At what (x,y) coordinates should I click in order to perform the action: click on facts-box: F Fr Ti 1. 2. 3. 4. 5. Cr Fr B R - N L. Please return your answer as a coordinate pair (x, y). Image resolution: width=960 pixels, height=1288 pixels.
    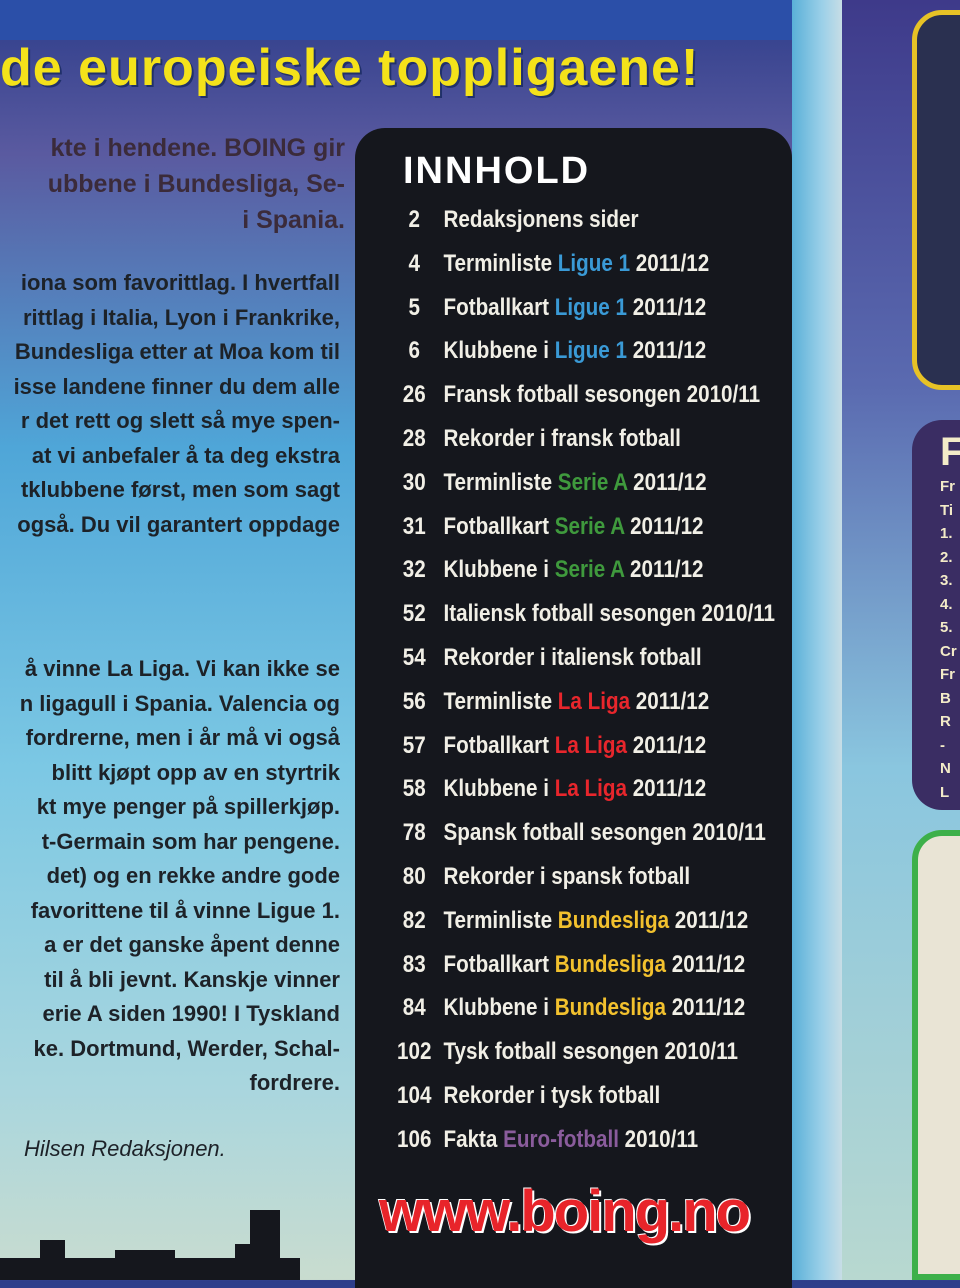
    Looking at the image, I should click on (936, 615).